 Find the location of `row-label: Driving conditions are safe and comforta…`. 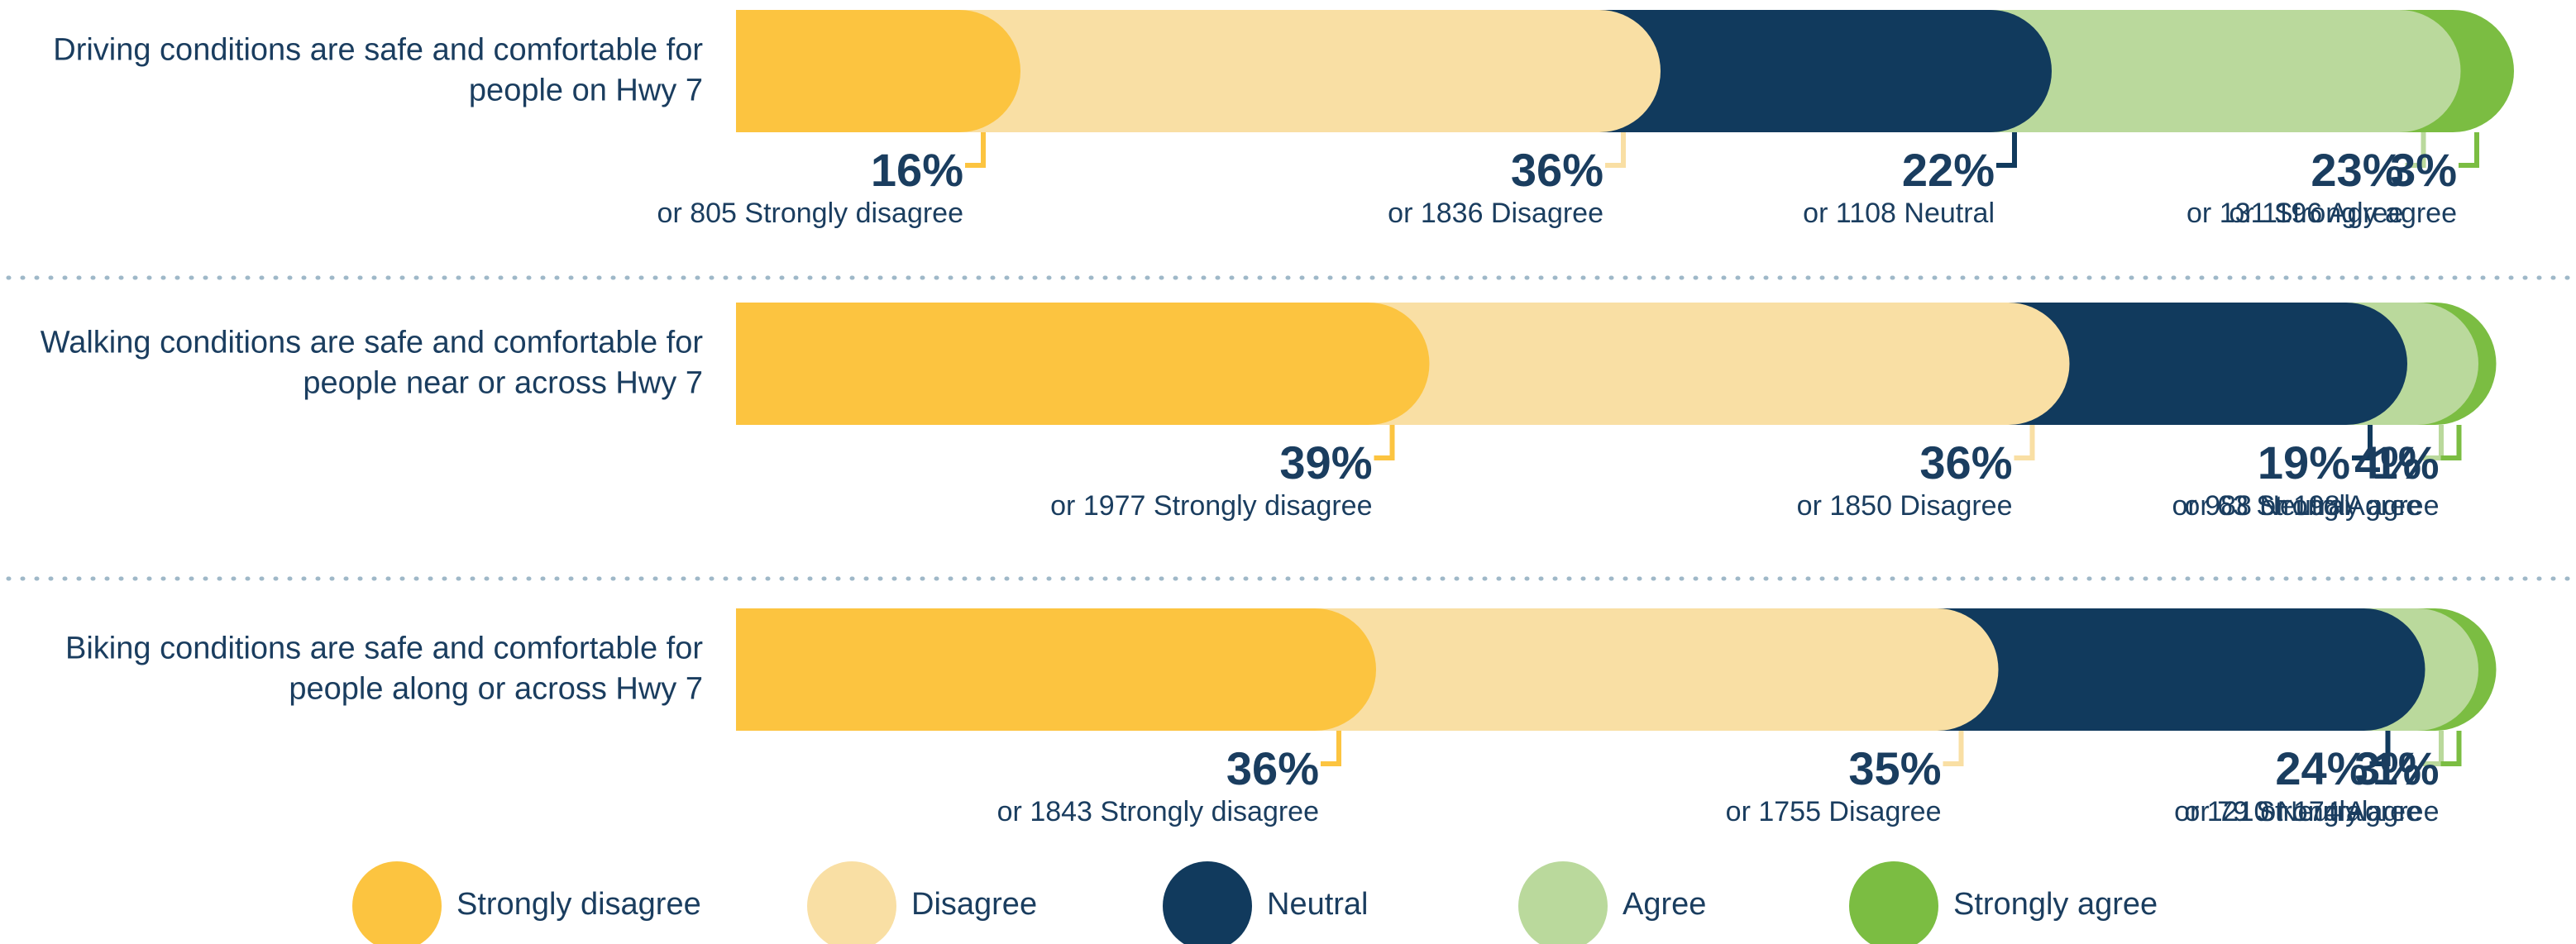

row-label: Driving conditions are safe and comforta… is located at coordinates (378, 70).